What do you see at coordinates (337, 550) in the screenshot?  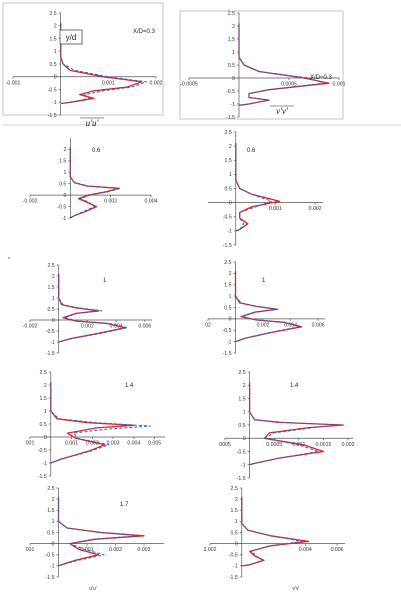 I see `x-tick-label: 0.006` at bounding box center [337, 550].